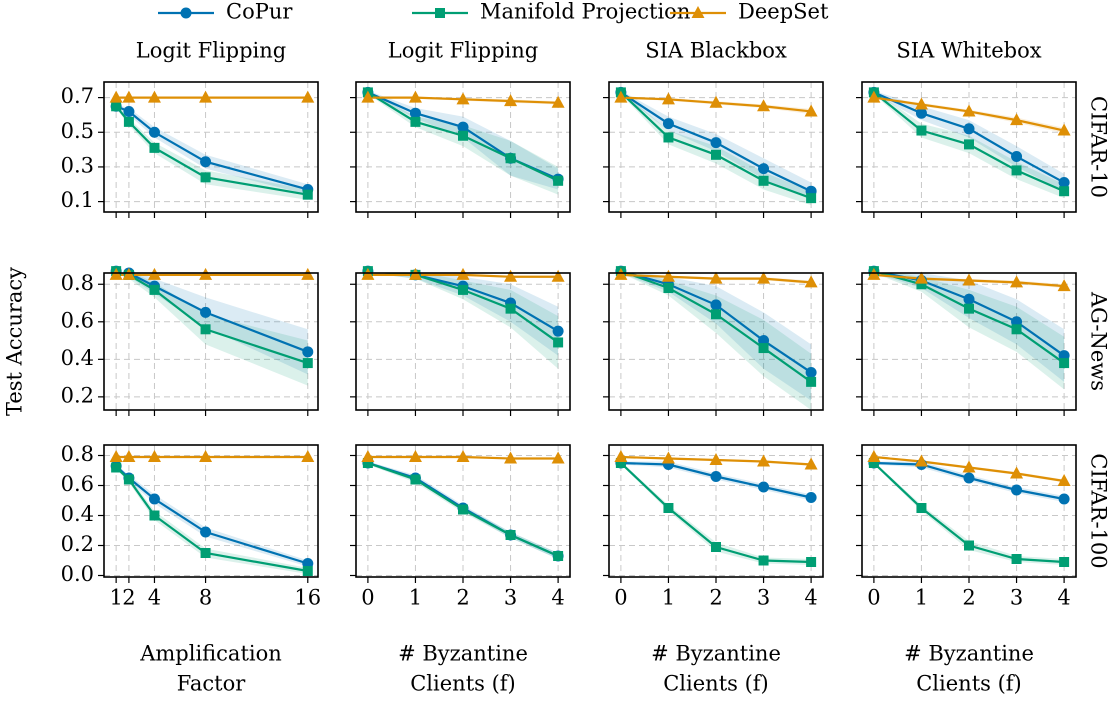  Describe the element at coordinates (307, 598) in the screenshot. I see `x-tick-label: 16` at that location.